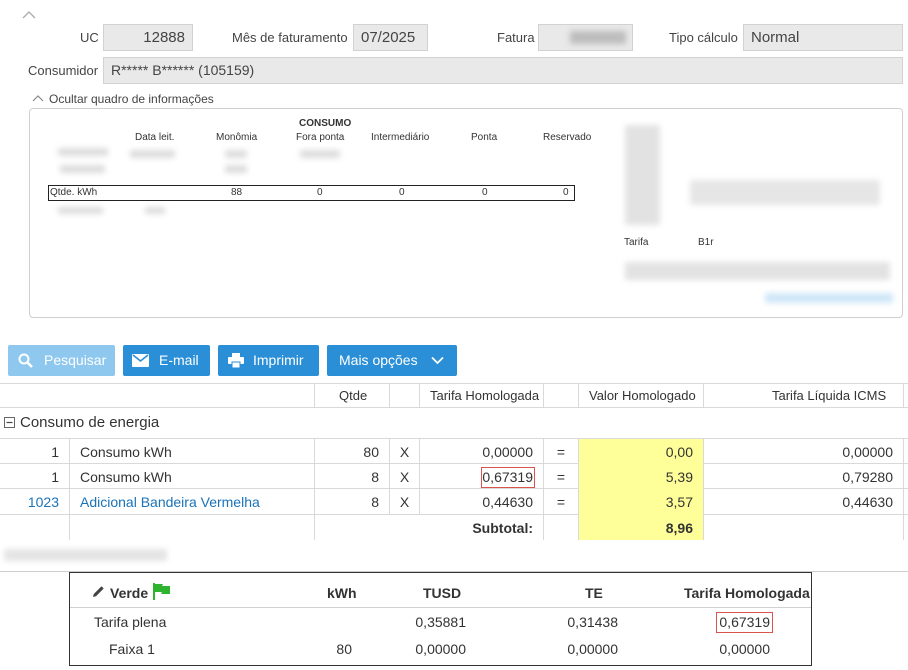 This screenshot has width=908, height=670. Describe the element at coordinates (503, 70) in the screenshot. I see `consumidor-field: R***** B****** (105159)` at that location.